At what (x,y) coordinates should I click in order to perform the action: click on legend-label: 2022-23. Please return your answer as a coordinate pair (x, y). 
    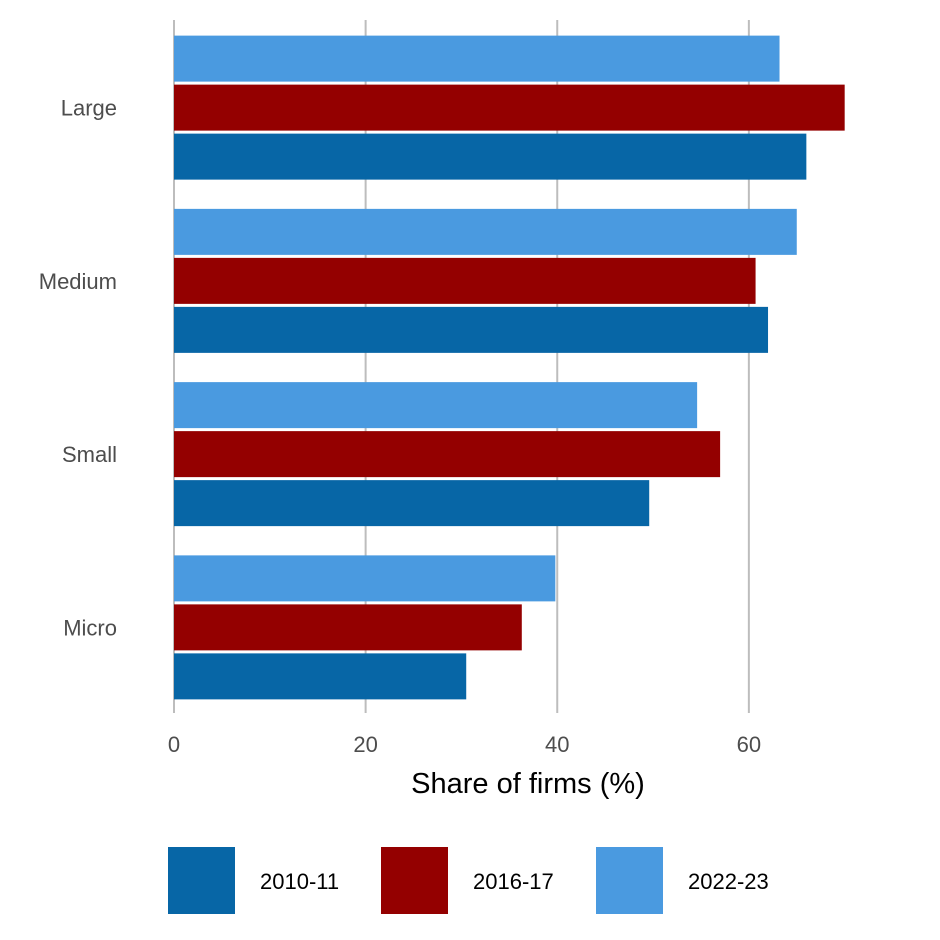
    Looking at the image, I should click on (728, 881).